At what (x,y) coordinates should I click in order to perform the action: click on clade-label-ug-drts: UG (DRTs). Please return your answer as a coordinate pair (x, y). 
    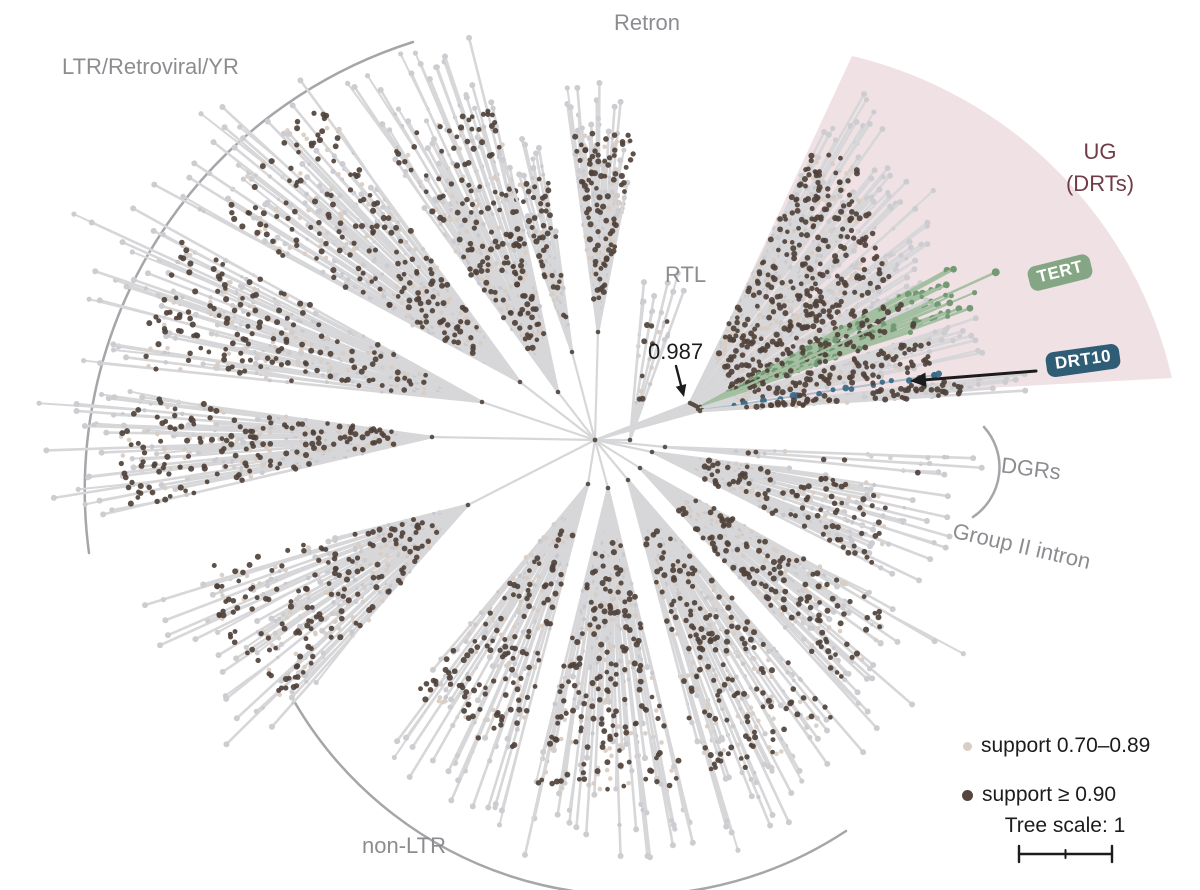
    Looking at the image, I should click on (1100, 168).